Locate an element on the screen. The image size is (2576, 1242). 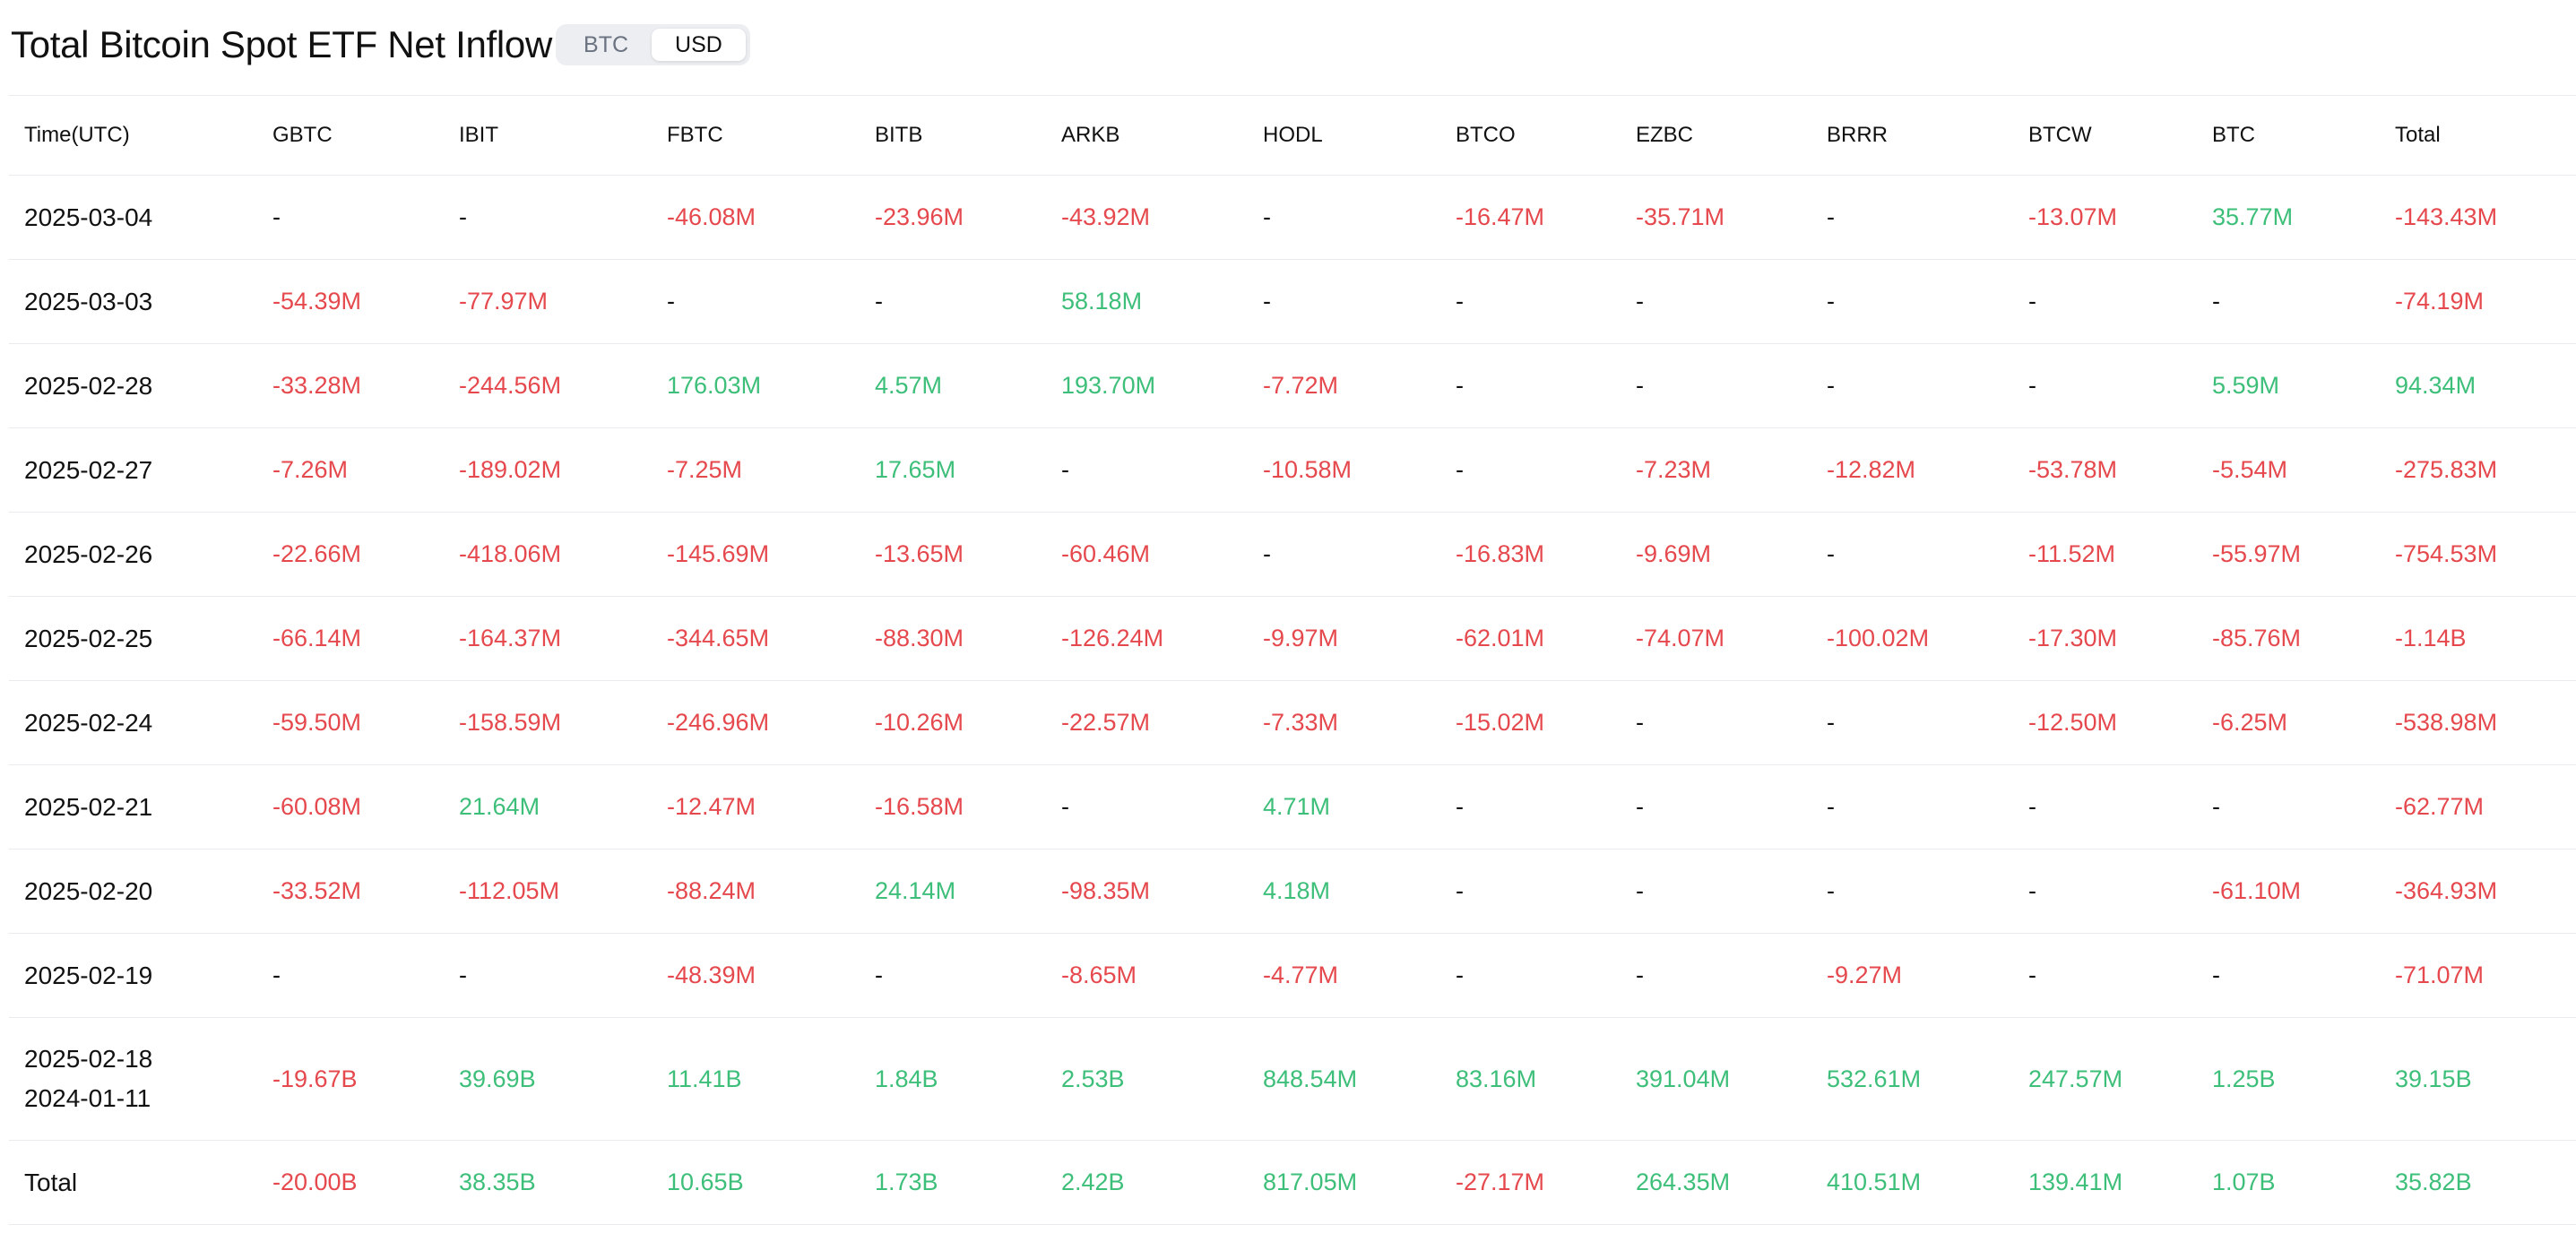
row-date-text: 2024-01-11 is located at coordinates (87, 1098).